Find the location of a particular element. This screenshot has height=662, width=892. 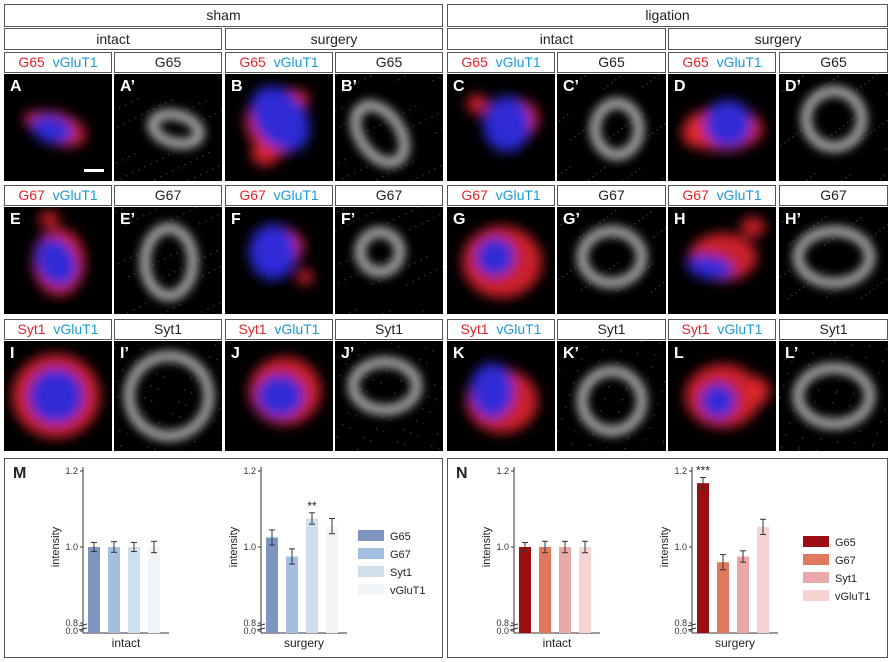

panel-letter: B’ is located at coordinates (349, 86).